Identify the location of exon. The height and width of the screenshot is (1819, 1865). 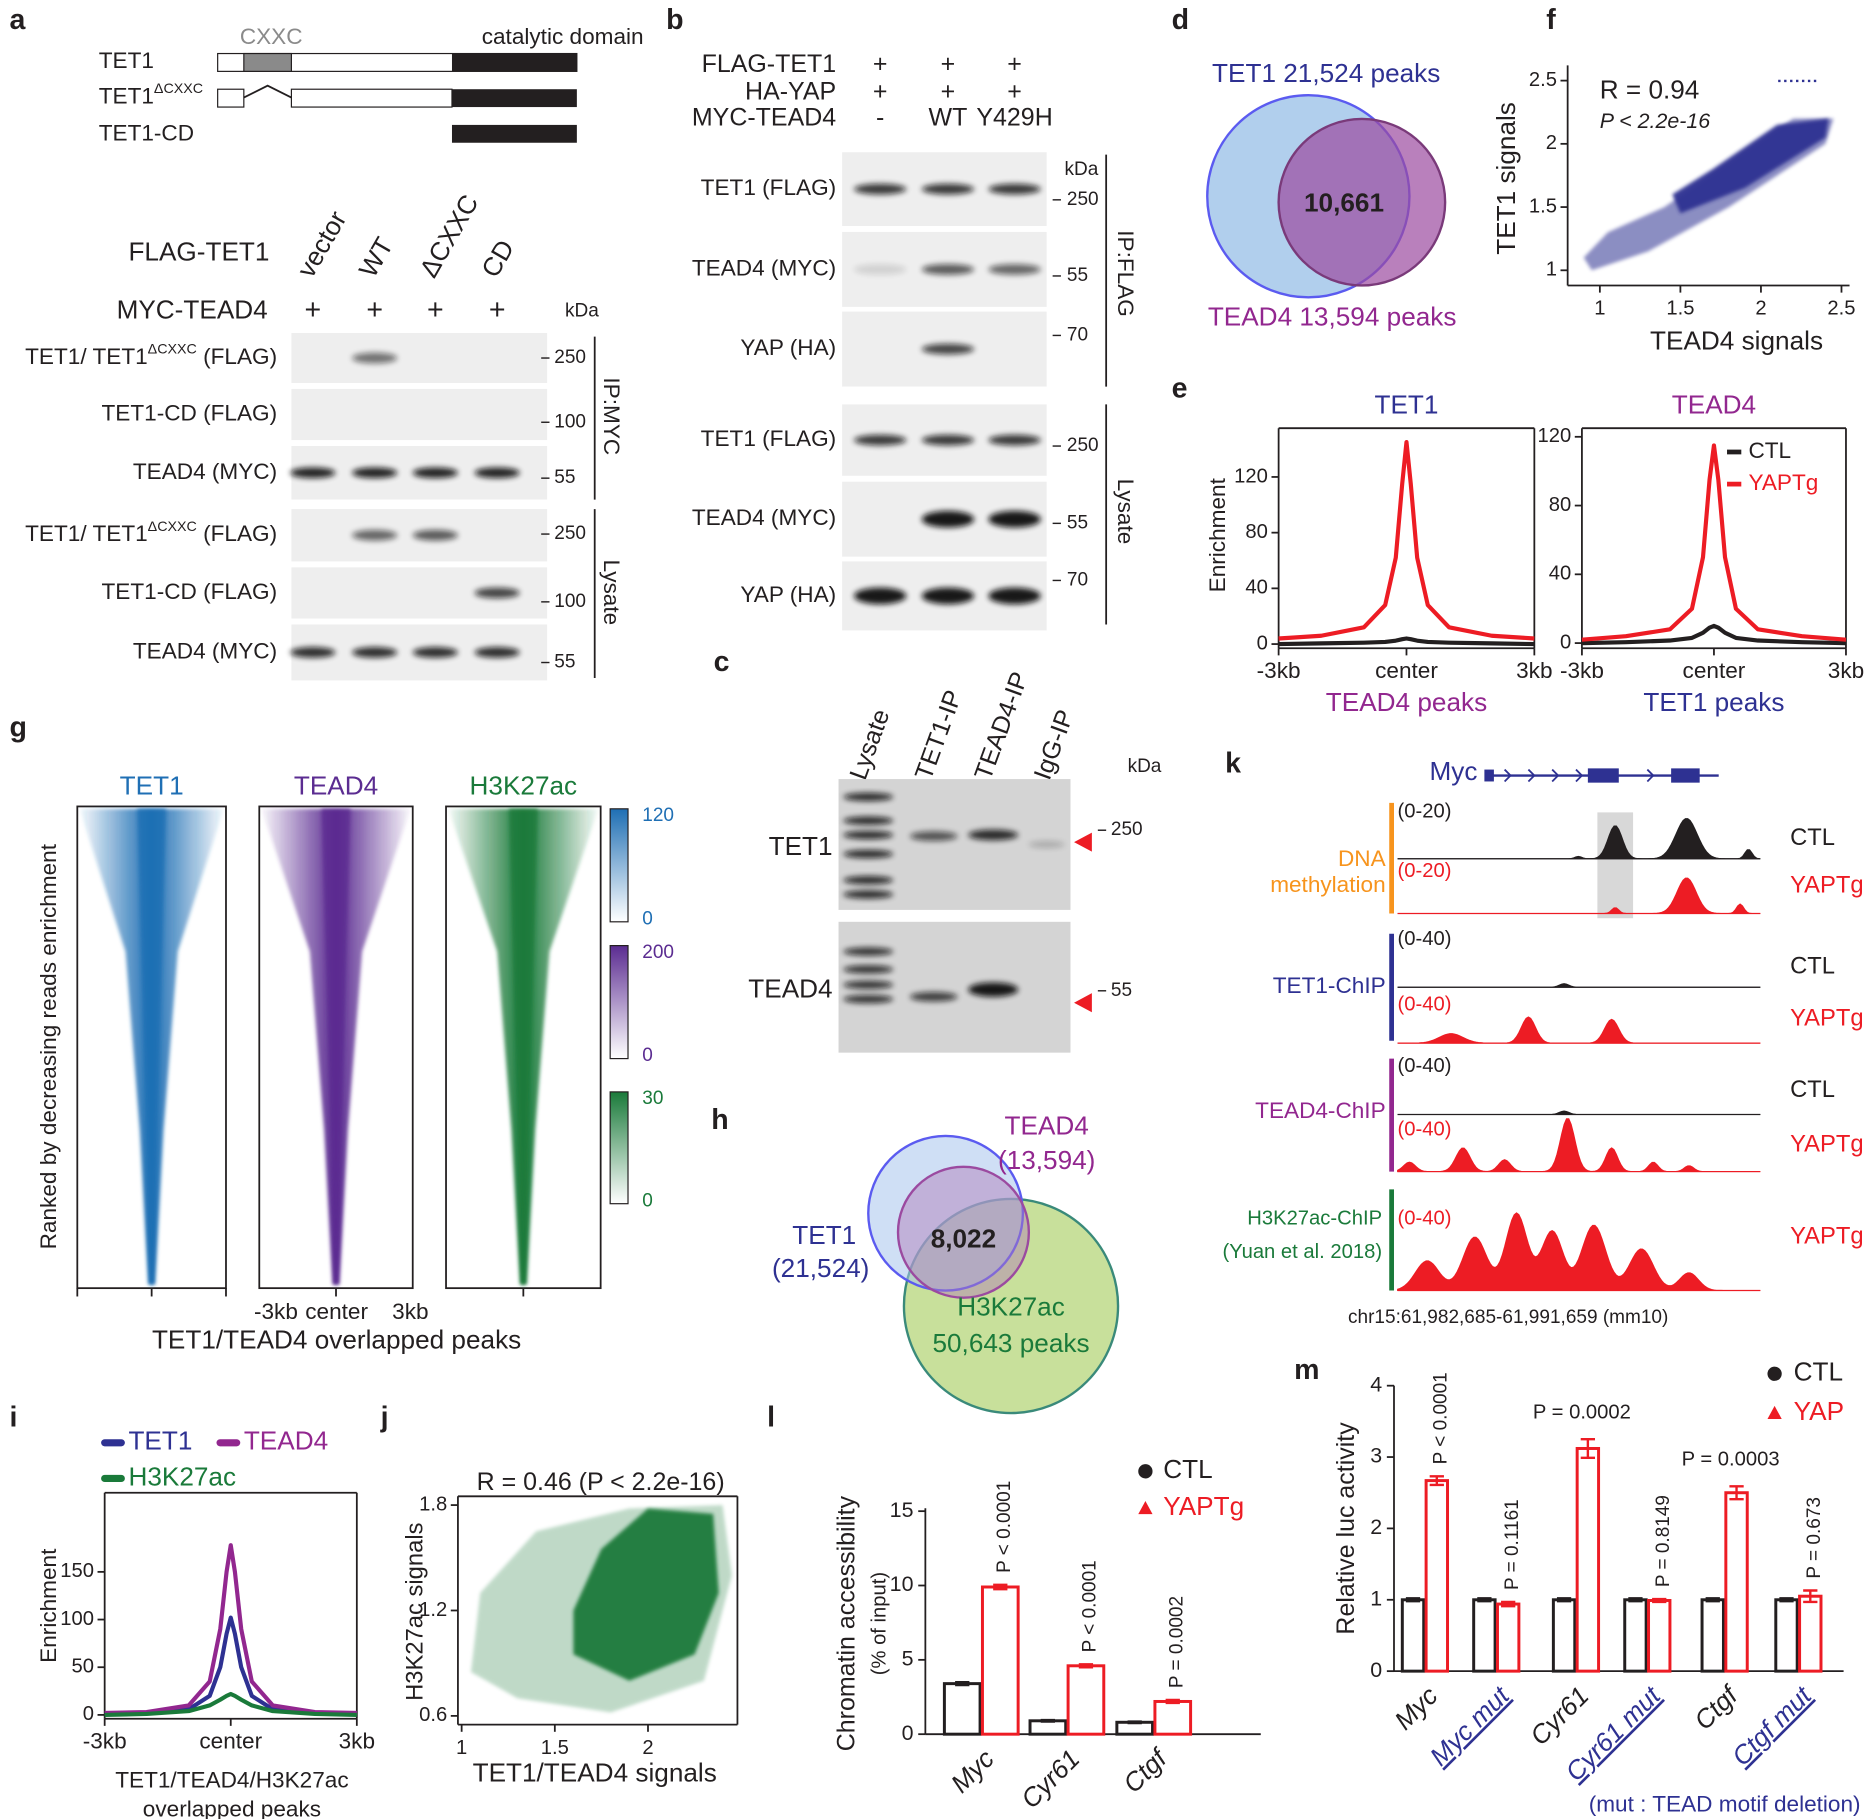
(1685, 775).